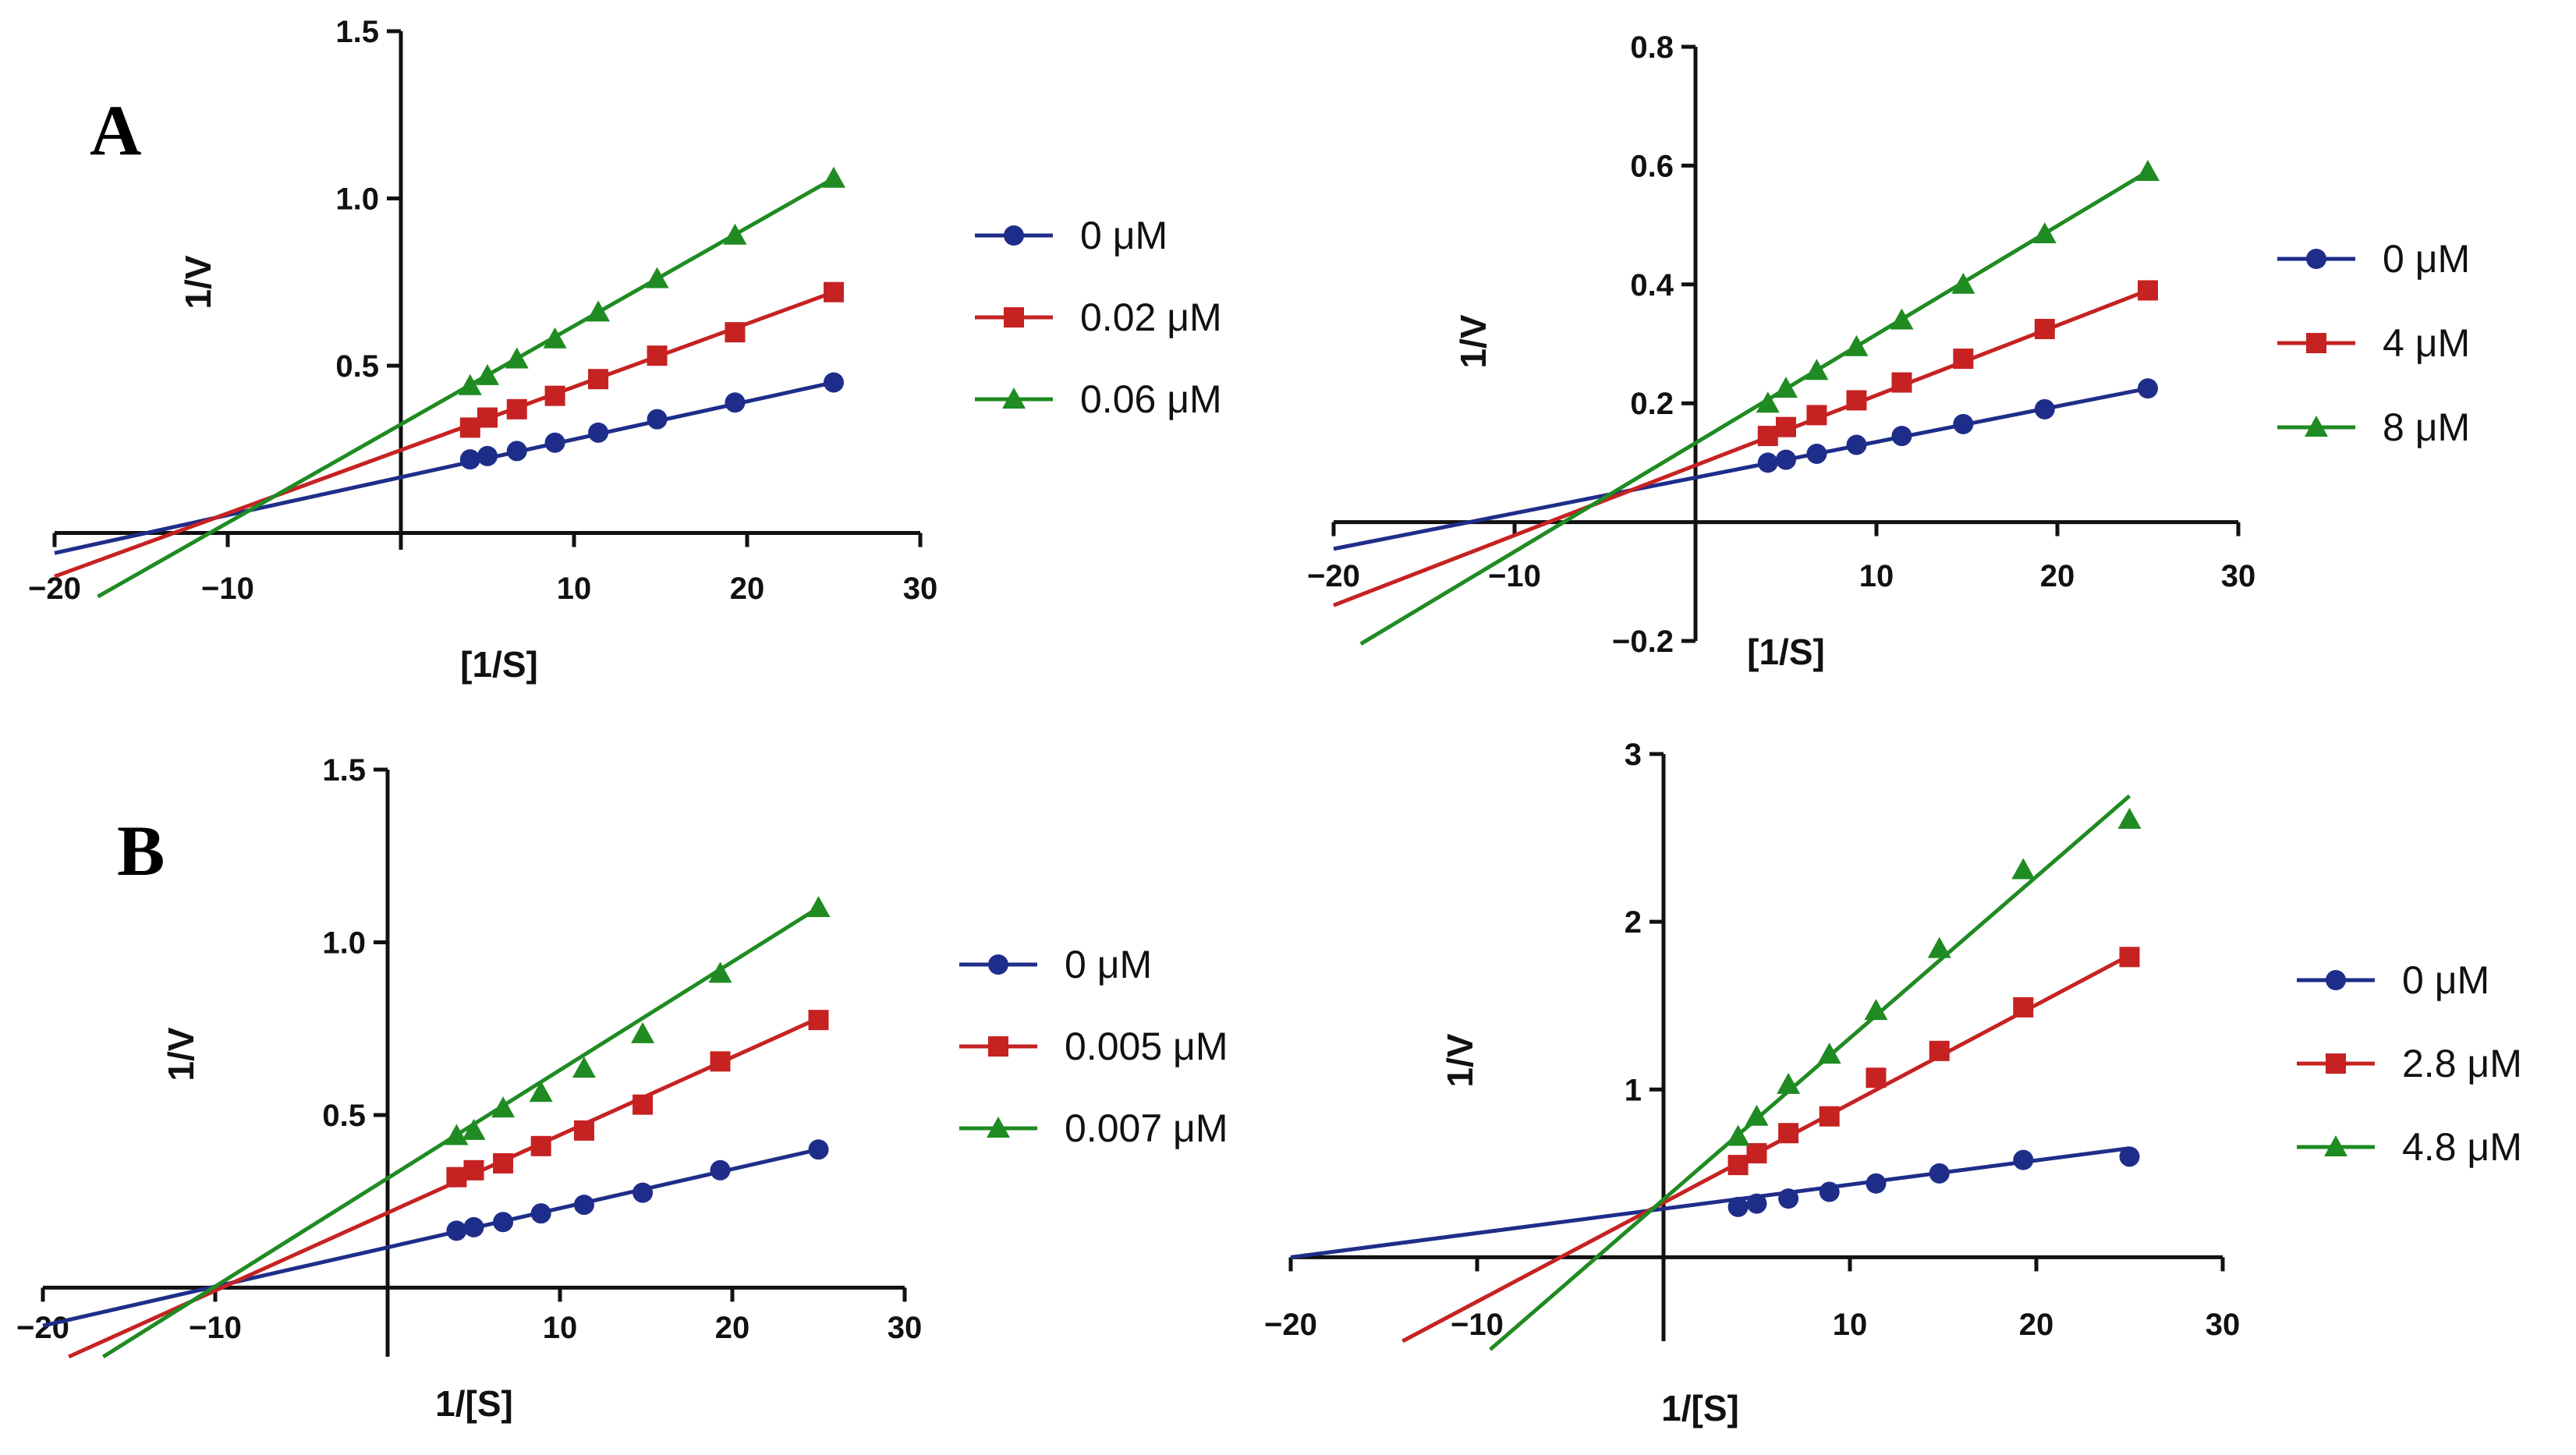 Image resolution: width=2576 pixels, height=1455 pixels. I want to click on legend-item: 8 μM, so click(2373, 427).